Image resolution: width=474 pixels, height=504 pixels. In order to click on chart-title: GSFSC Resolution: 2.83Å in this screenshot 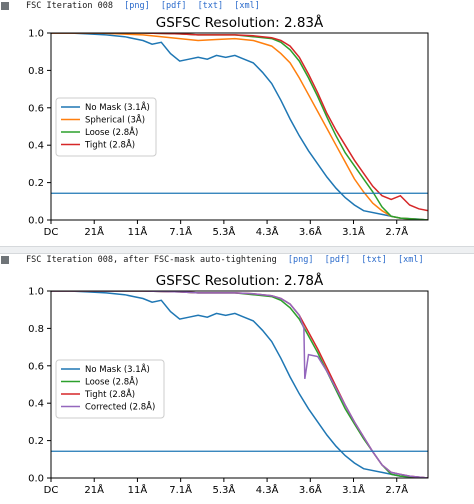, I will do `click(240, 22)`.